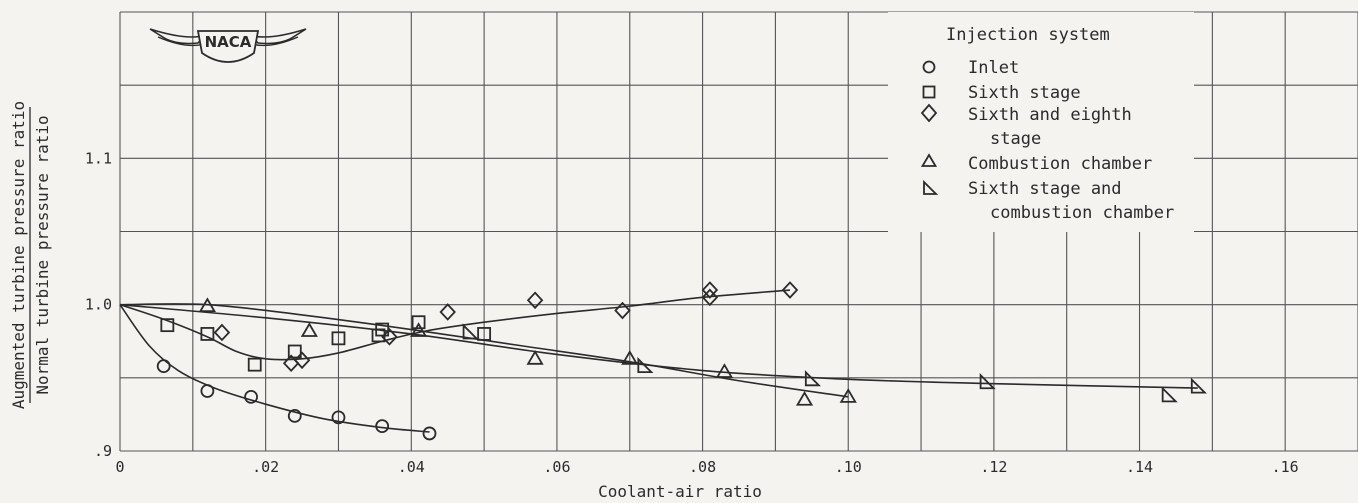 The width and height of the screenshot is (1358, 503). I want to click on x-tick-label: .14, so click(1139, 467).